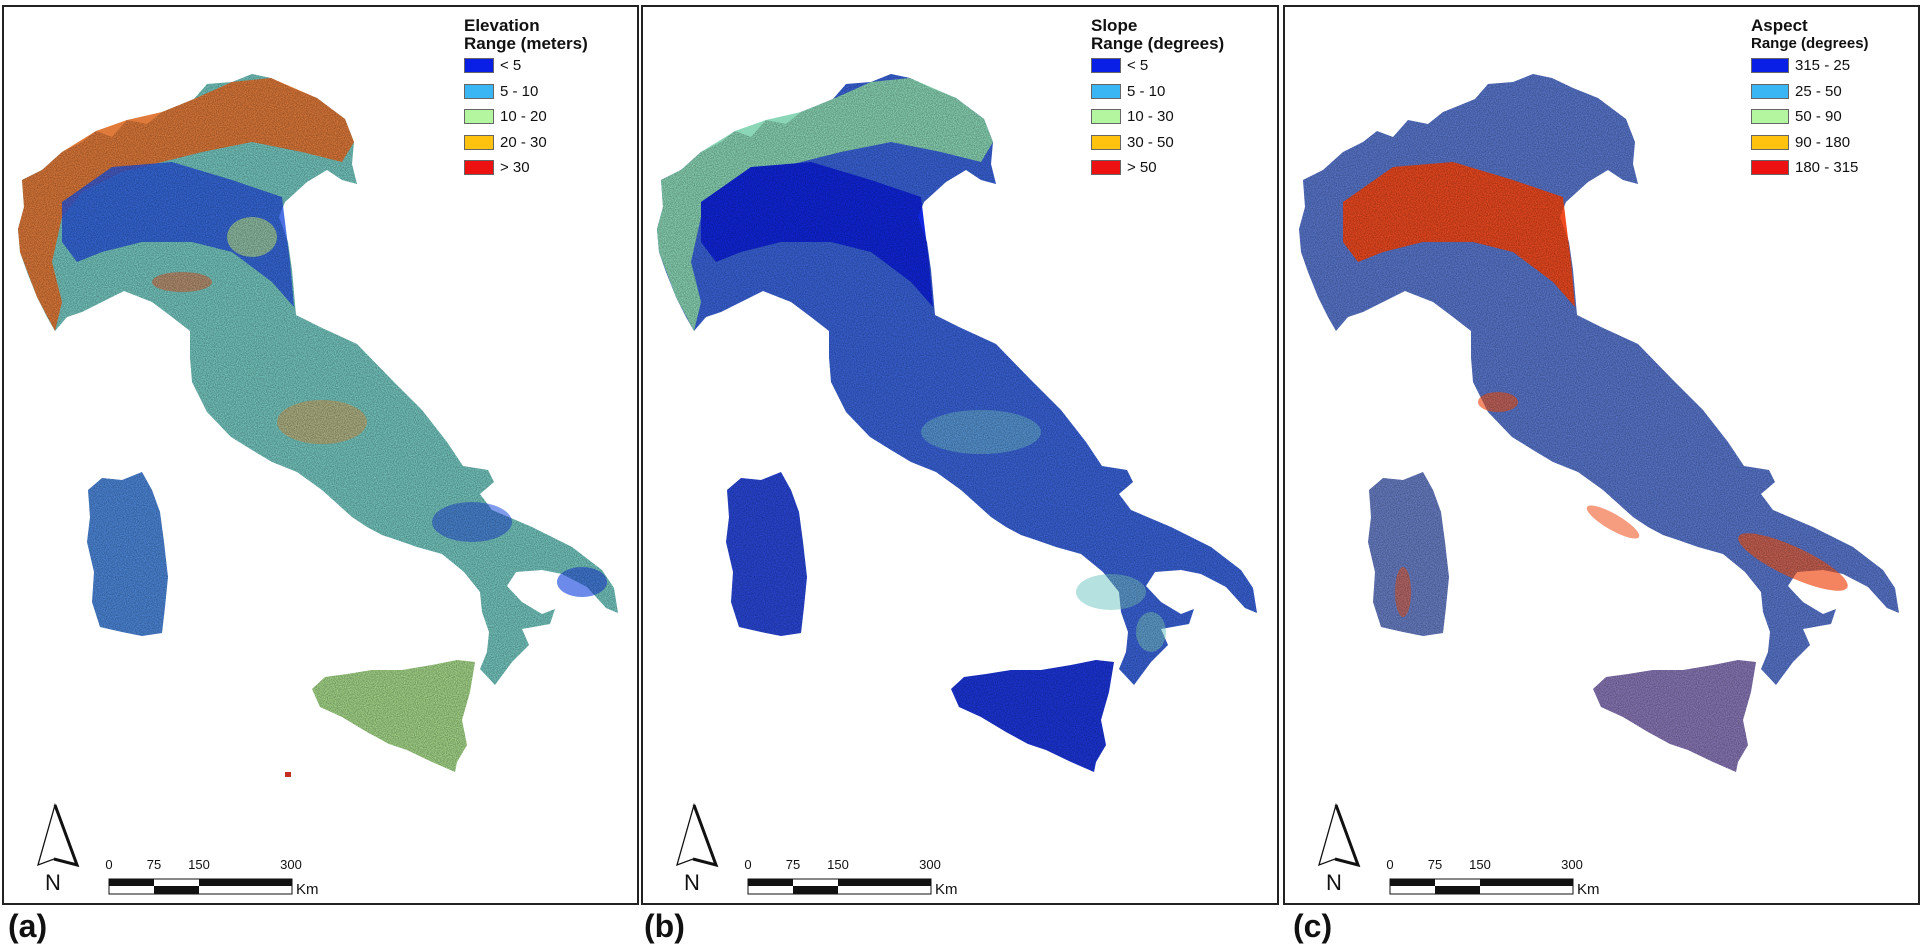 This screenshot has height=948, width=1920. Describe the element at coordinates (1142, 168) in the screenshot. I see `legend-label: > 50` at that location.